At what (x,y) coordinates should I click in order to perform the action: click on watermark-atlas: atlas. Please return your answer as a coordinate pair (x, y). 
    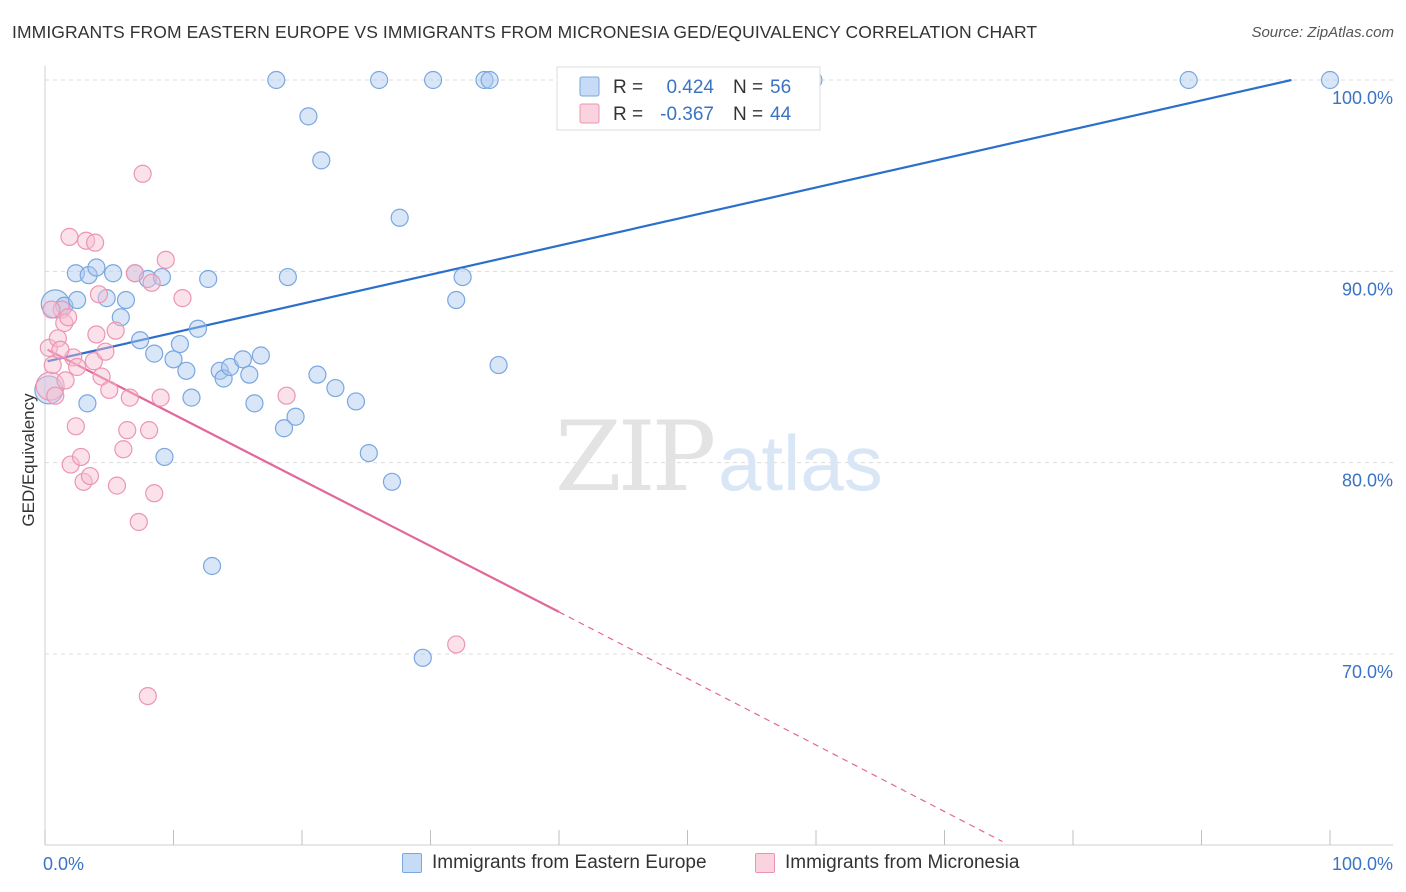
    Looking at the image, I should click on (800, 463).